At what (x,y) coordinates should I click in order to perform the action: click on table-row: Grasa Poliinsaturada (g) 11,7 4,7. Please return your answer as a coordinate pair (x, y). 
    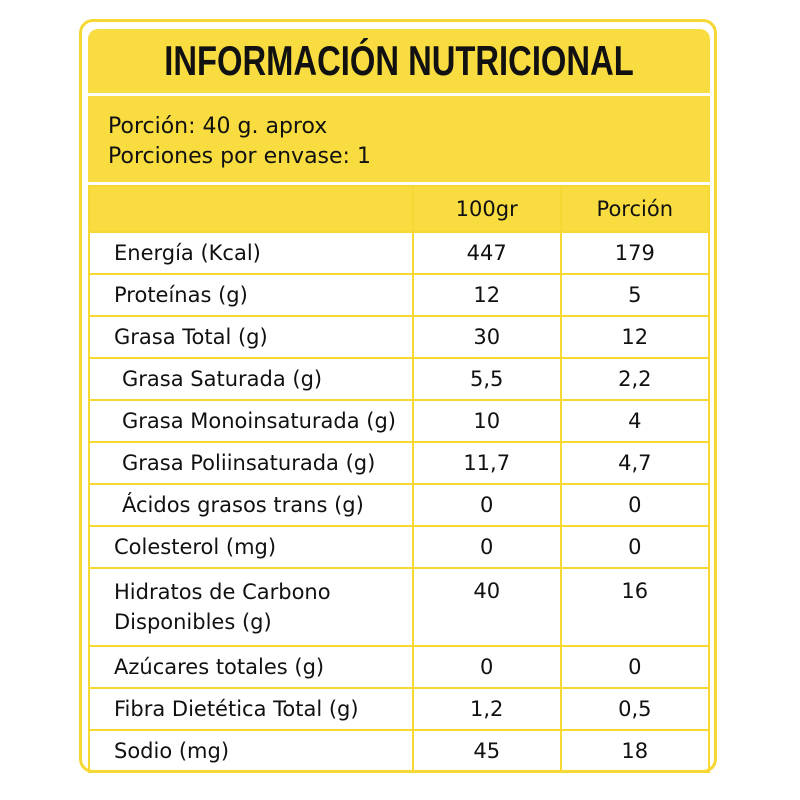
    Looking at the image, I should click on (399, 463).